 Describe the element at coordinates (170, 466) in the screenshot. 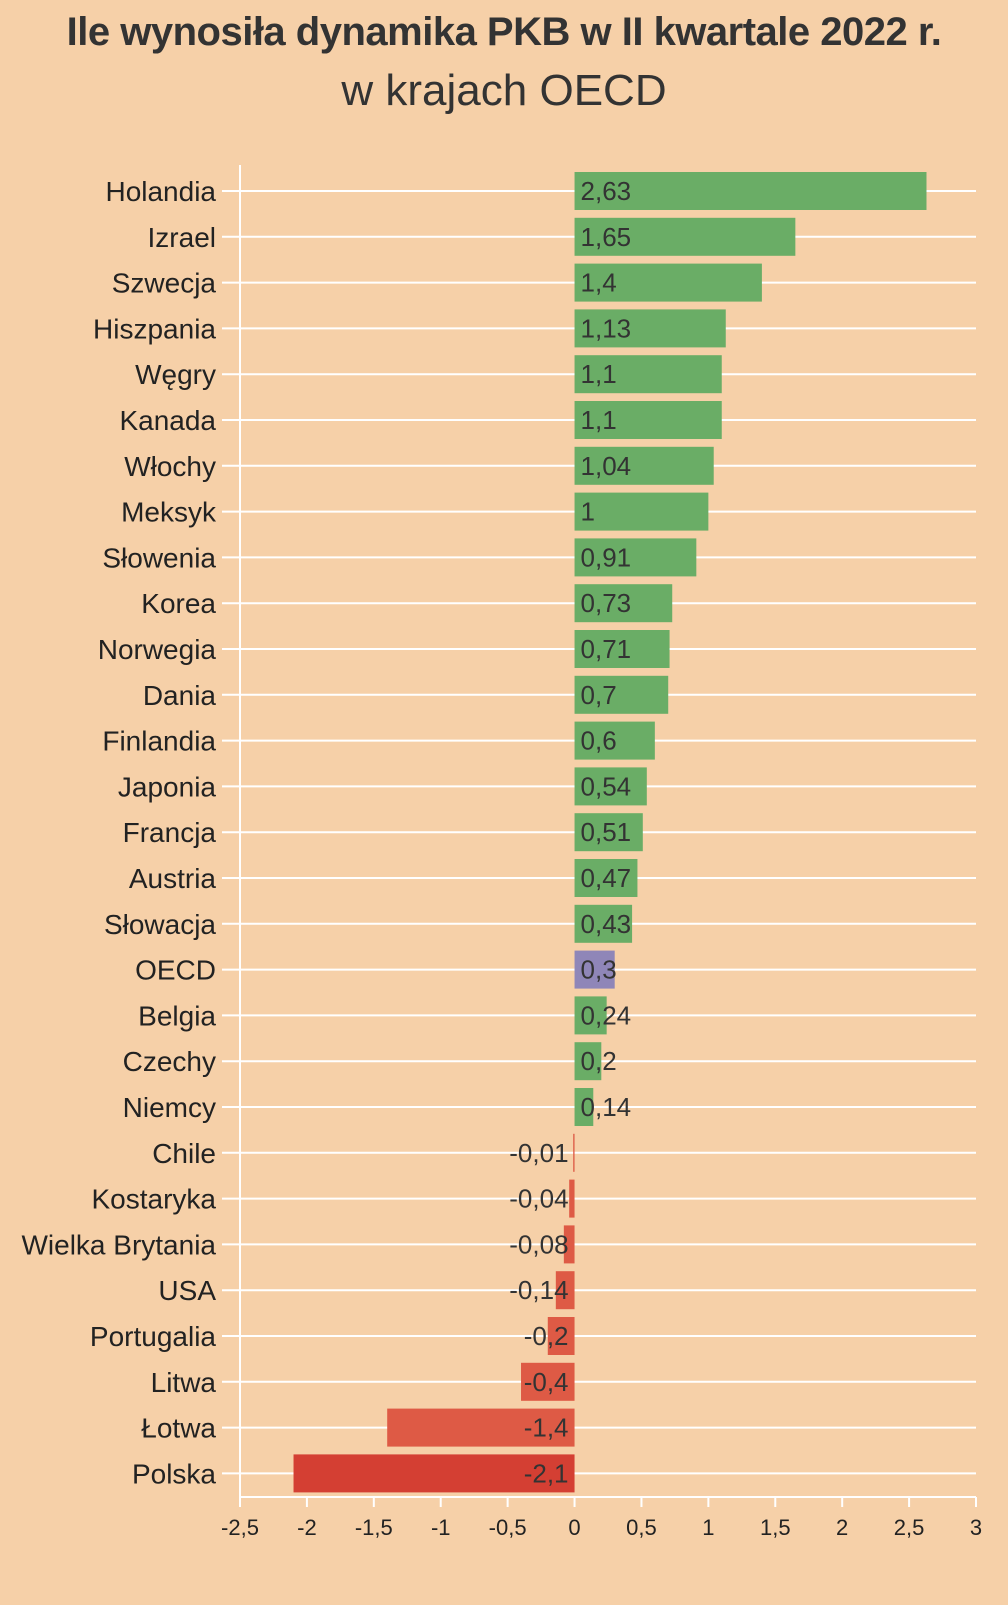

I see `category-label: Włochy` at that location.